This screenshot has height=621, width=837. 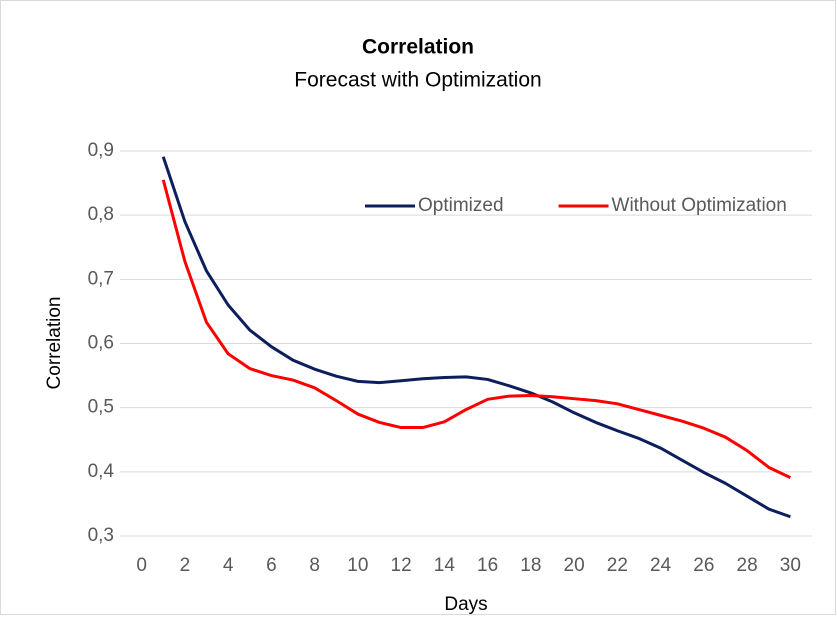 What do you see at coordinates (101, 471) in the screenshot?
I see `y-tick-label: 0,4` at bounding box center [101, 471].